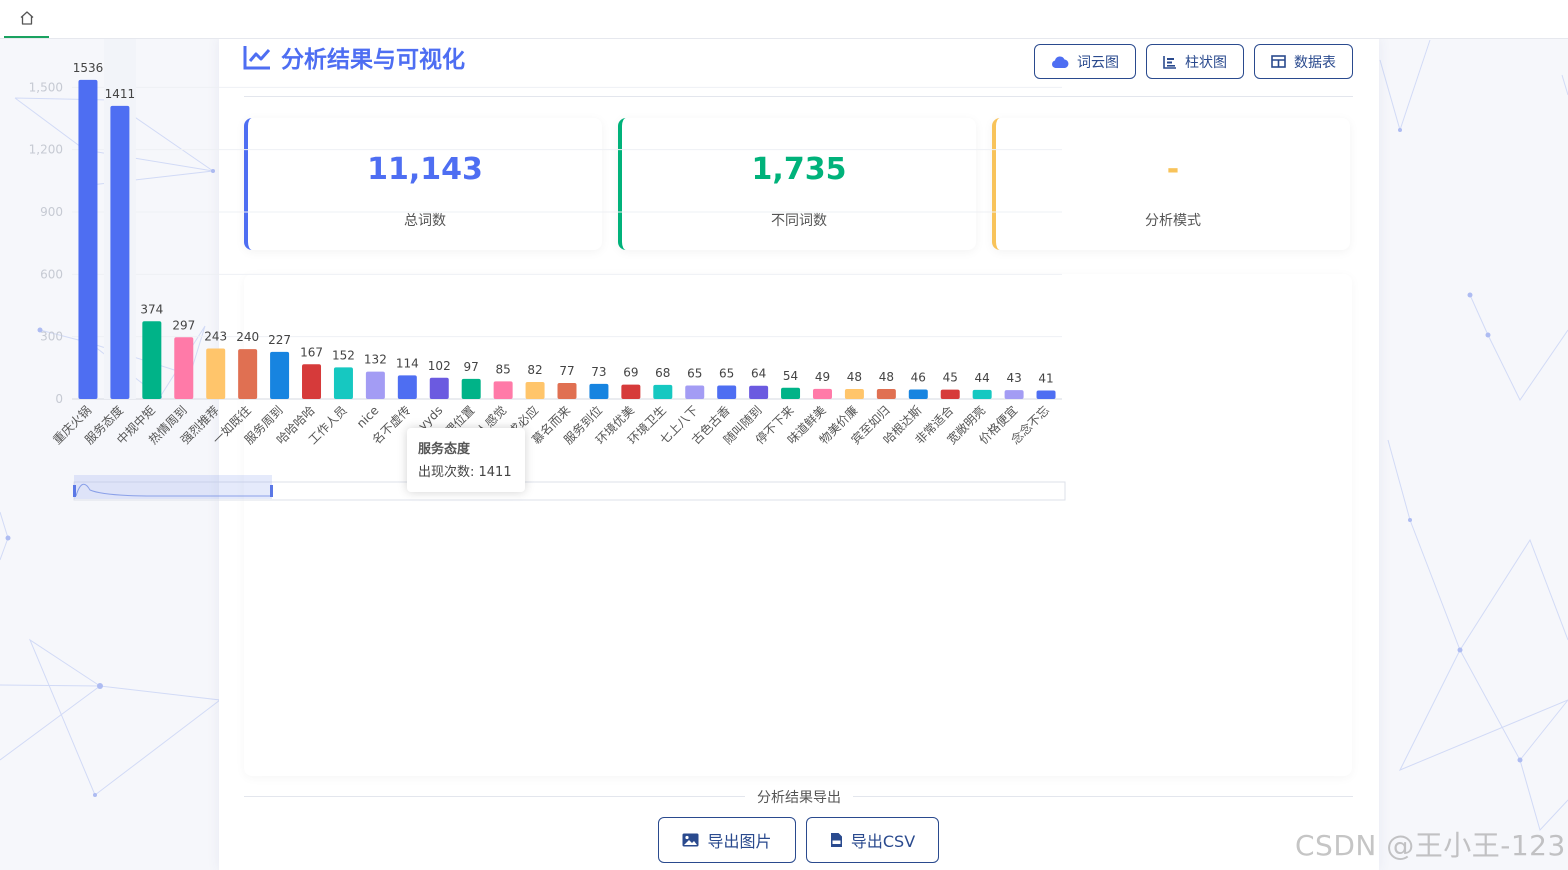 The height and width of the screenshot is (870, 1568). I want to click on y-tick-label: 900, so click(51, 212).